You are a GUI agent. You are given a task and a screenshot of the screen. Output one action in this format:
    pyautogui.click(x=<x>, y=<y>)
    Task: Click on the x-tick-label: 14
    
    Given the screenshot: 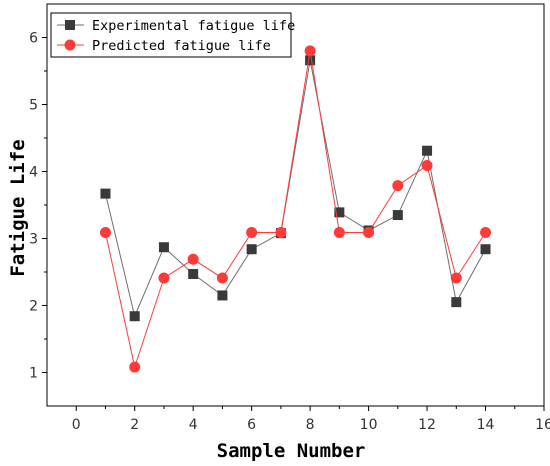 What is the action you would take?
    pyautogui.click(x=486, y=425)
    